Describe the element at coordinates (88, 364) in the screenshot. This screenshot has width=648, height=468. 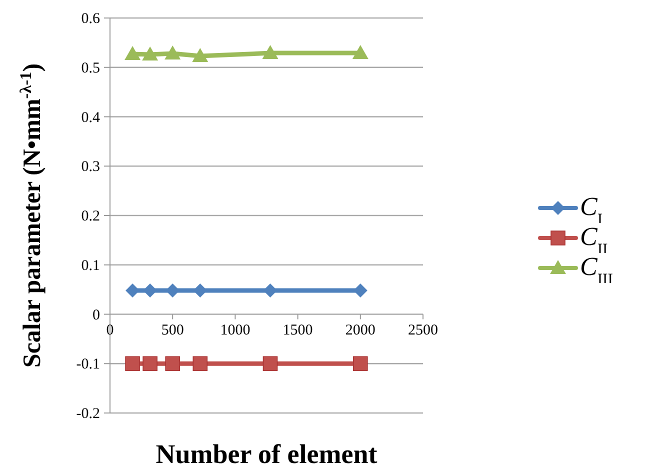
I see `y-tick-label: -0.1` at that location.